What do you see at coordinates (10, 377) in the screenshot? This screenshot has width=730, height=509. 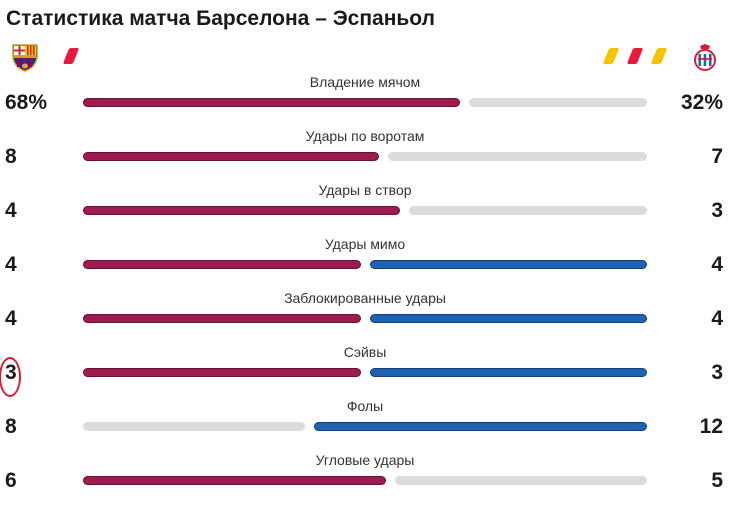 I see `highlight-circle` at bounding box center [10, 377].